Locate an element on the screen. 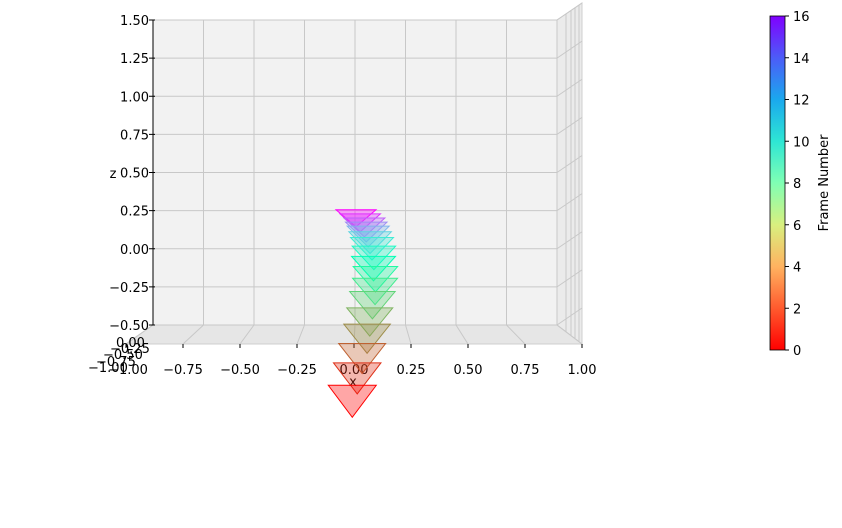 The width and height of the screenshot is (842, 528). colorbar: 0 2 4 6 8 10 12 14 16 Frame Number is located at coordinates (800, 184).